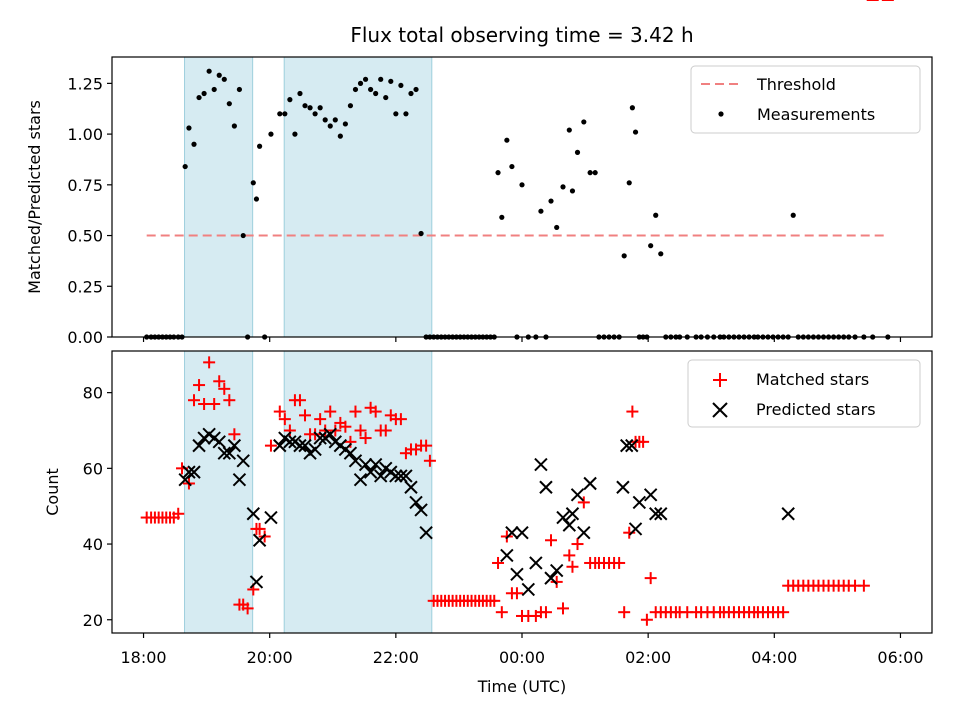 This screenshot has width=960, height=720. I want to click on x-tick-label: 22:00, so click(396, 657).